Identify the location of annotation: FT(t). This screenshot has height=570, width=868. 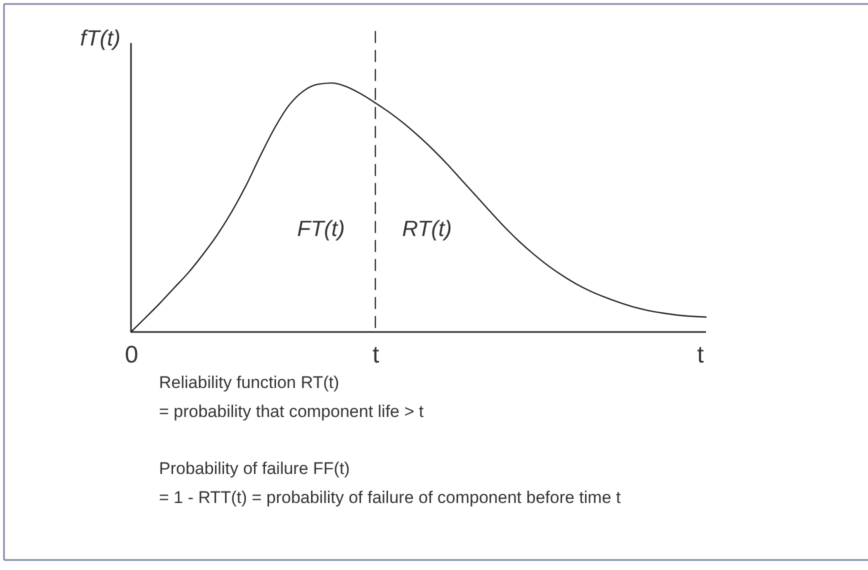
(321, 228).